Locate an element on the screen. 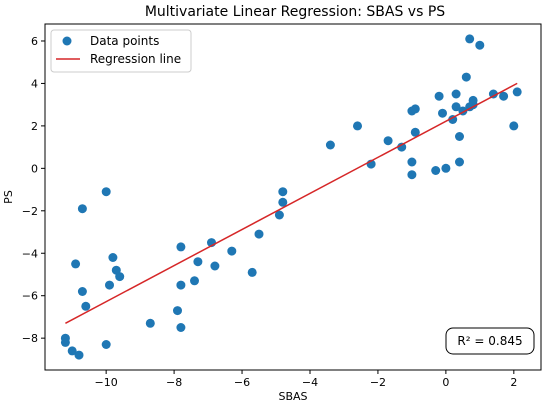 The width and height of the screenshot is (550, 404). y-tick-label: 6 is located at coordinates (34, 41).